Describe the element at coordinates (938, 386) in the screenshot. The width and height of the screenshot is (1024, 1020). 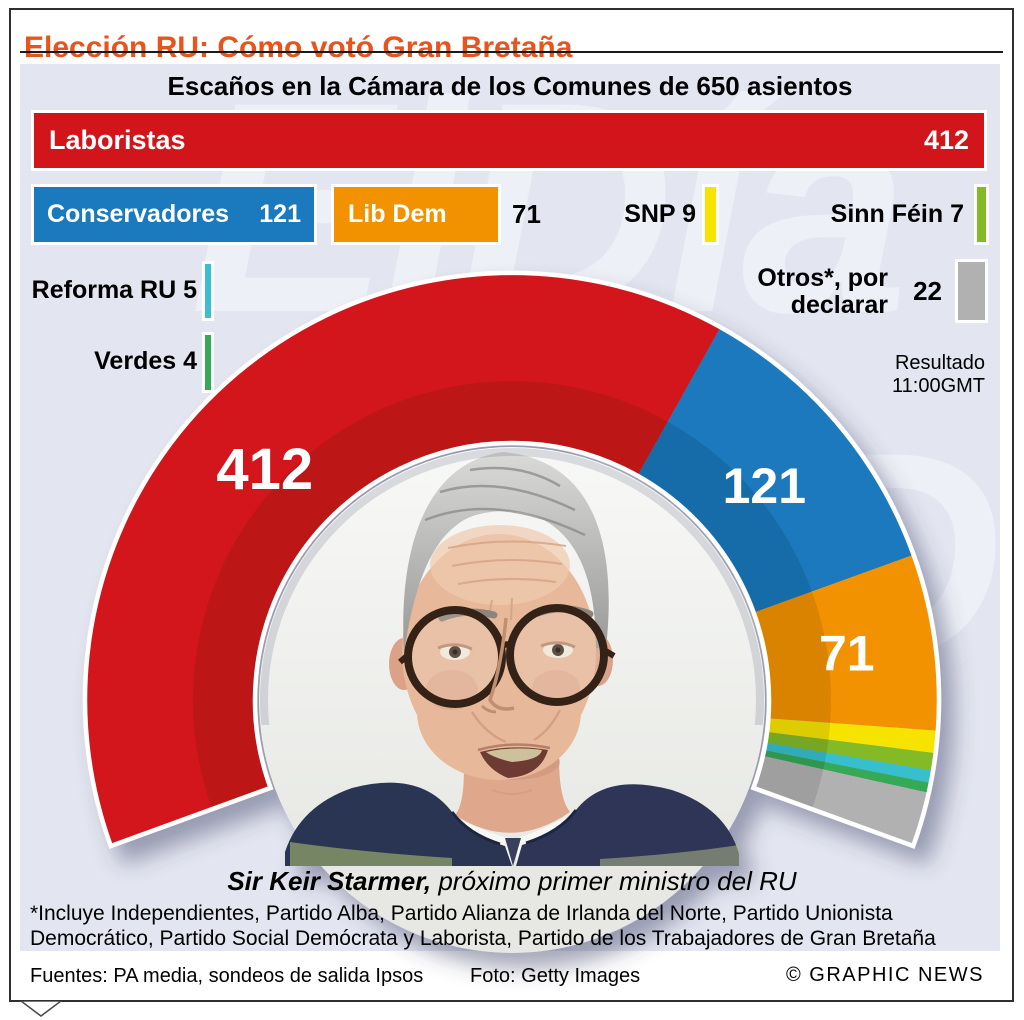
I see `result-note-line2: 11:00GMT` at that location.